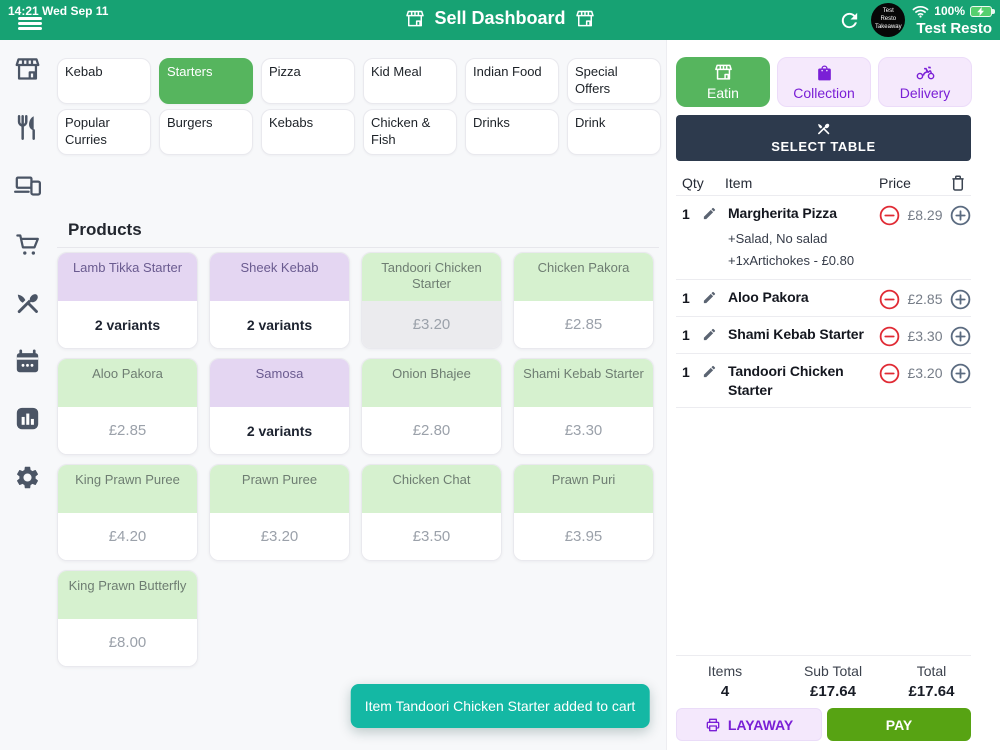 This screenshot has width=1000, height=750. Describe the element at coordinates (27, 185) in the screenshot. I see `devices-icon` at that location.